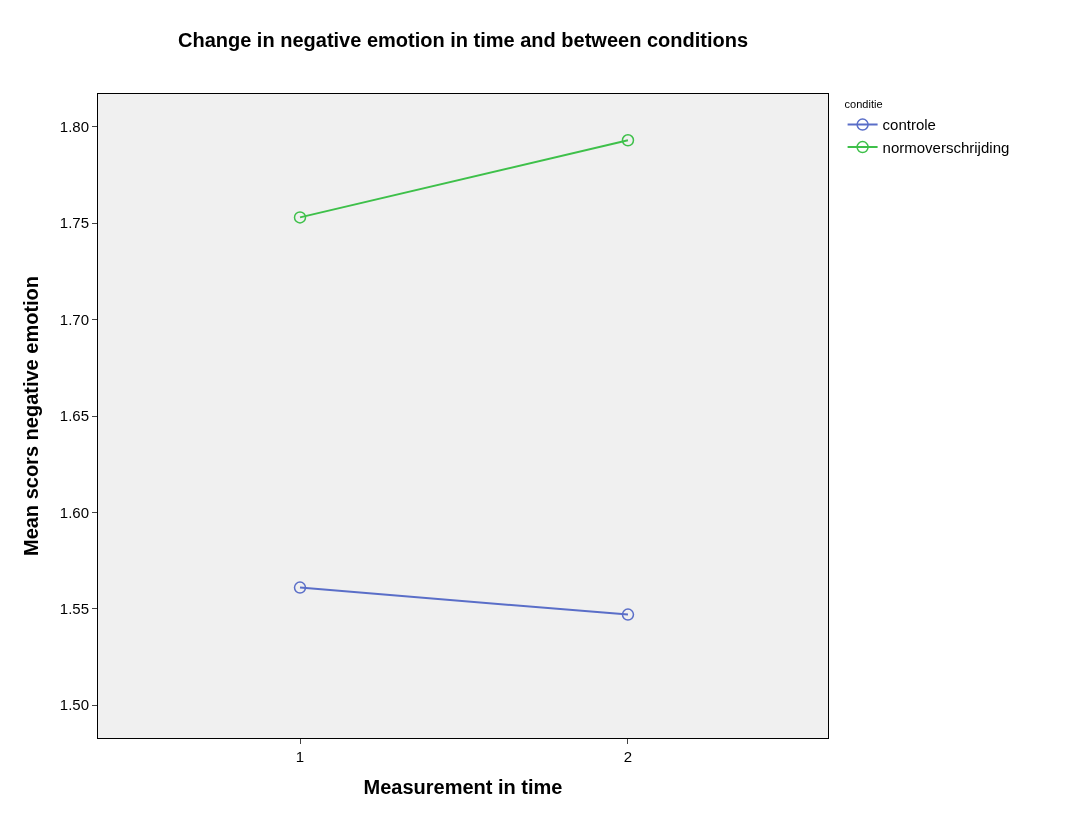 This screenshot has width=1067, height=819. I want to click on y-tick-label: 1.60, so click(74, 512).